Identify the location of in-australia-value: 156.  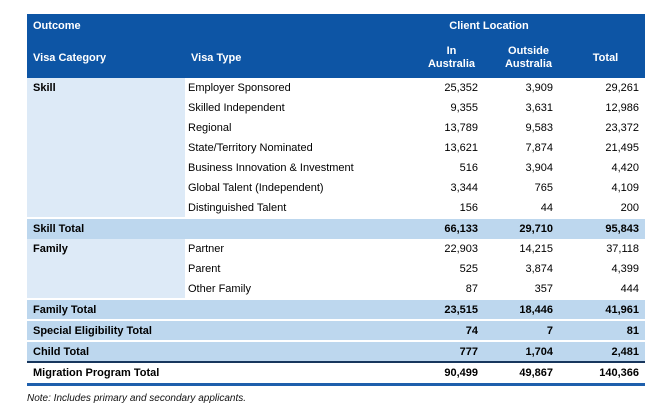
(468, 207).